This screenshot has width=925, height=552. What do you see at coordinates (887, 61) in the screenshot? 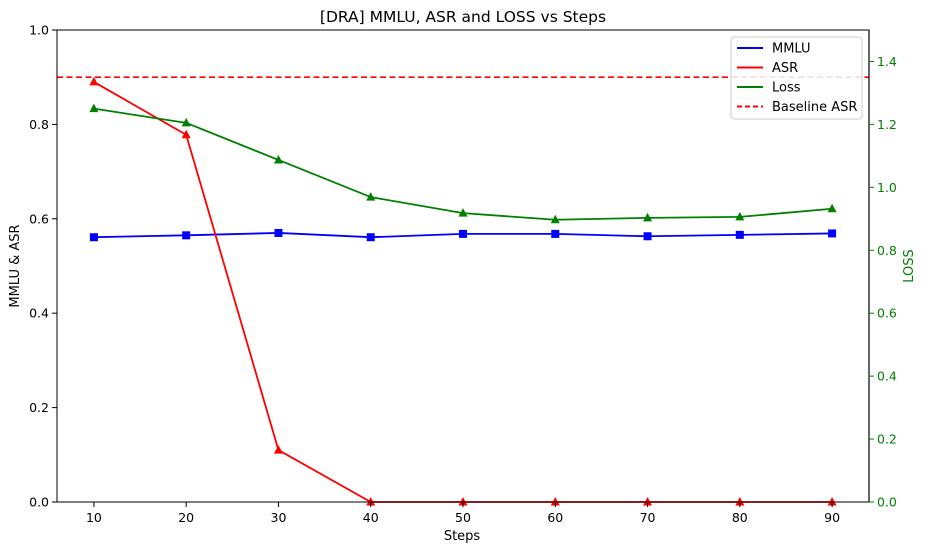
I see `y2-tick-label: 1.4` at bounding box center [887, 61].